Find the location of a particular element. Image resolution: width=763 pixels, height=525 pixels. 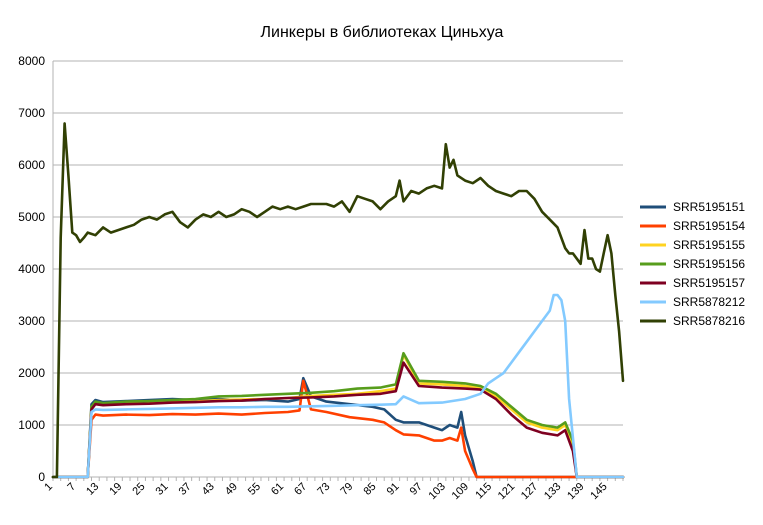

y-tick-label: 2000 is located at coordinates (31, 373).